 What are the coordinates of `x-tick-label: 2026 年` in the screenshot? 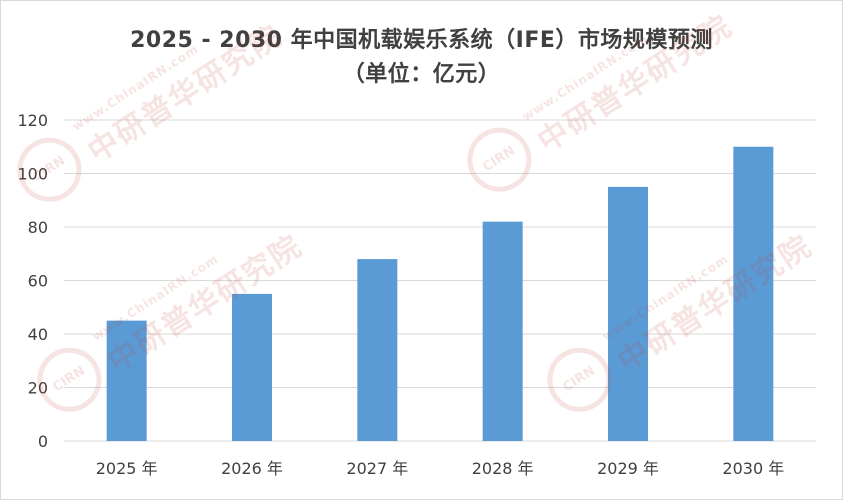 It's located at (252, 468).